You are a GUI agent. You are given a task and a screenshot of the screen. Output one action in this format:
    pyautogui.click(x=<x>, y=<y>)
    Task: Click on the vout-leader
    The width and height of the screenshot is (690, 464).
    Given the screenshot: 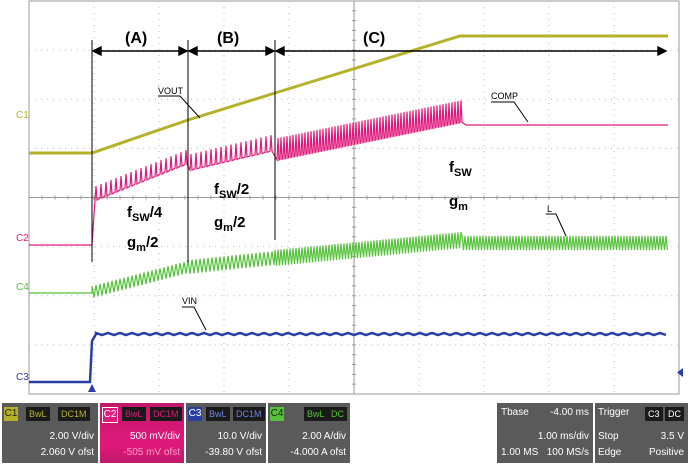 What is the action you would take?
    pyautogui.click(x=179, y=107)
    